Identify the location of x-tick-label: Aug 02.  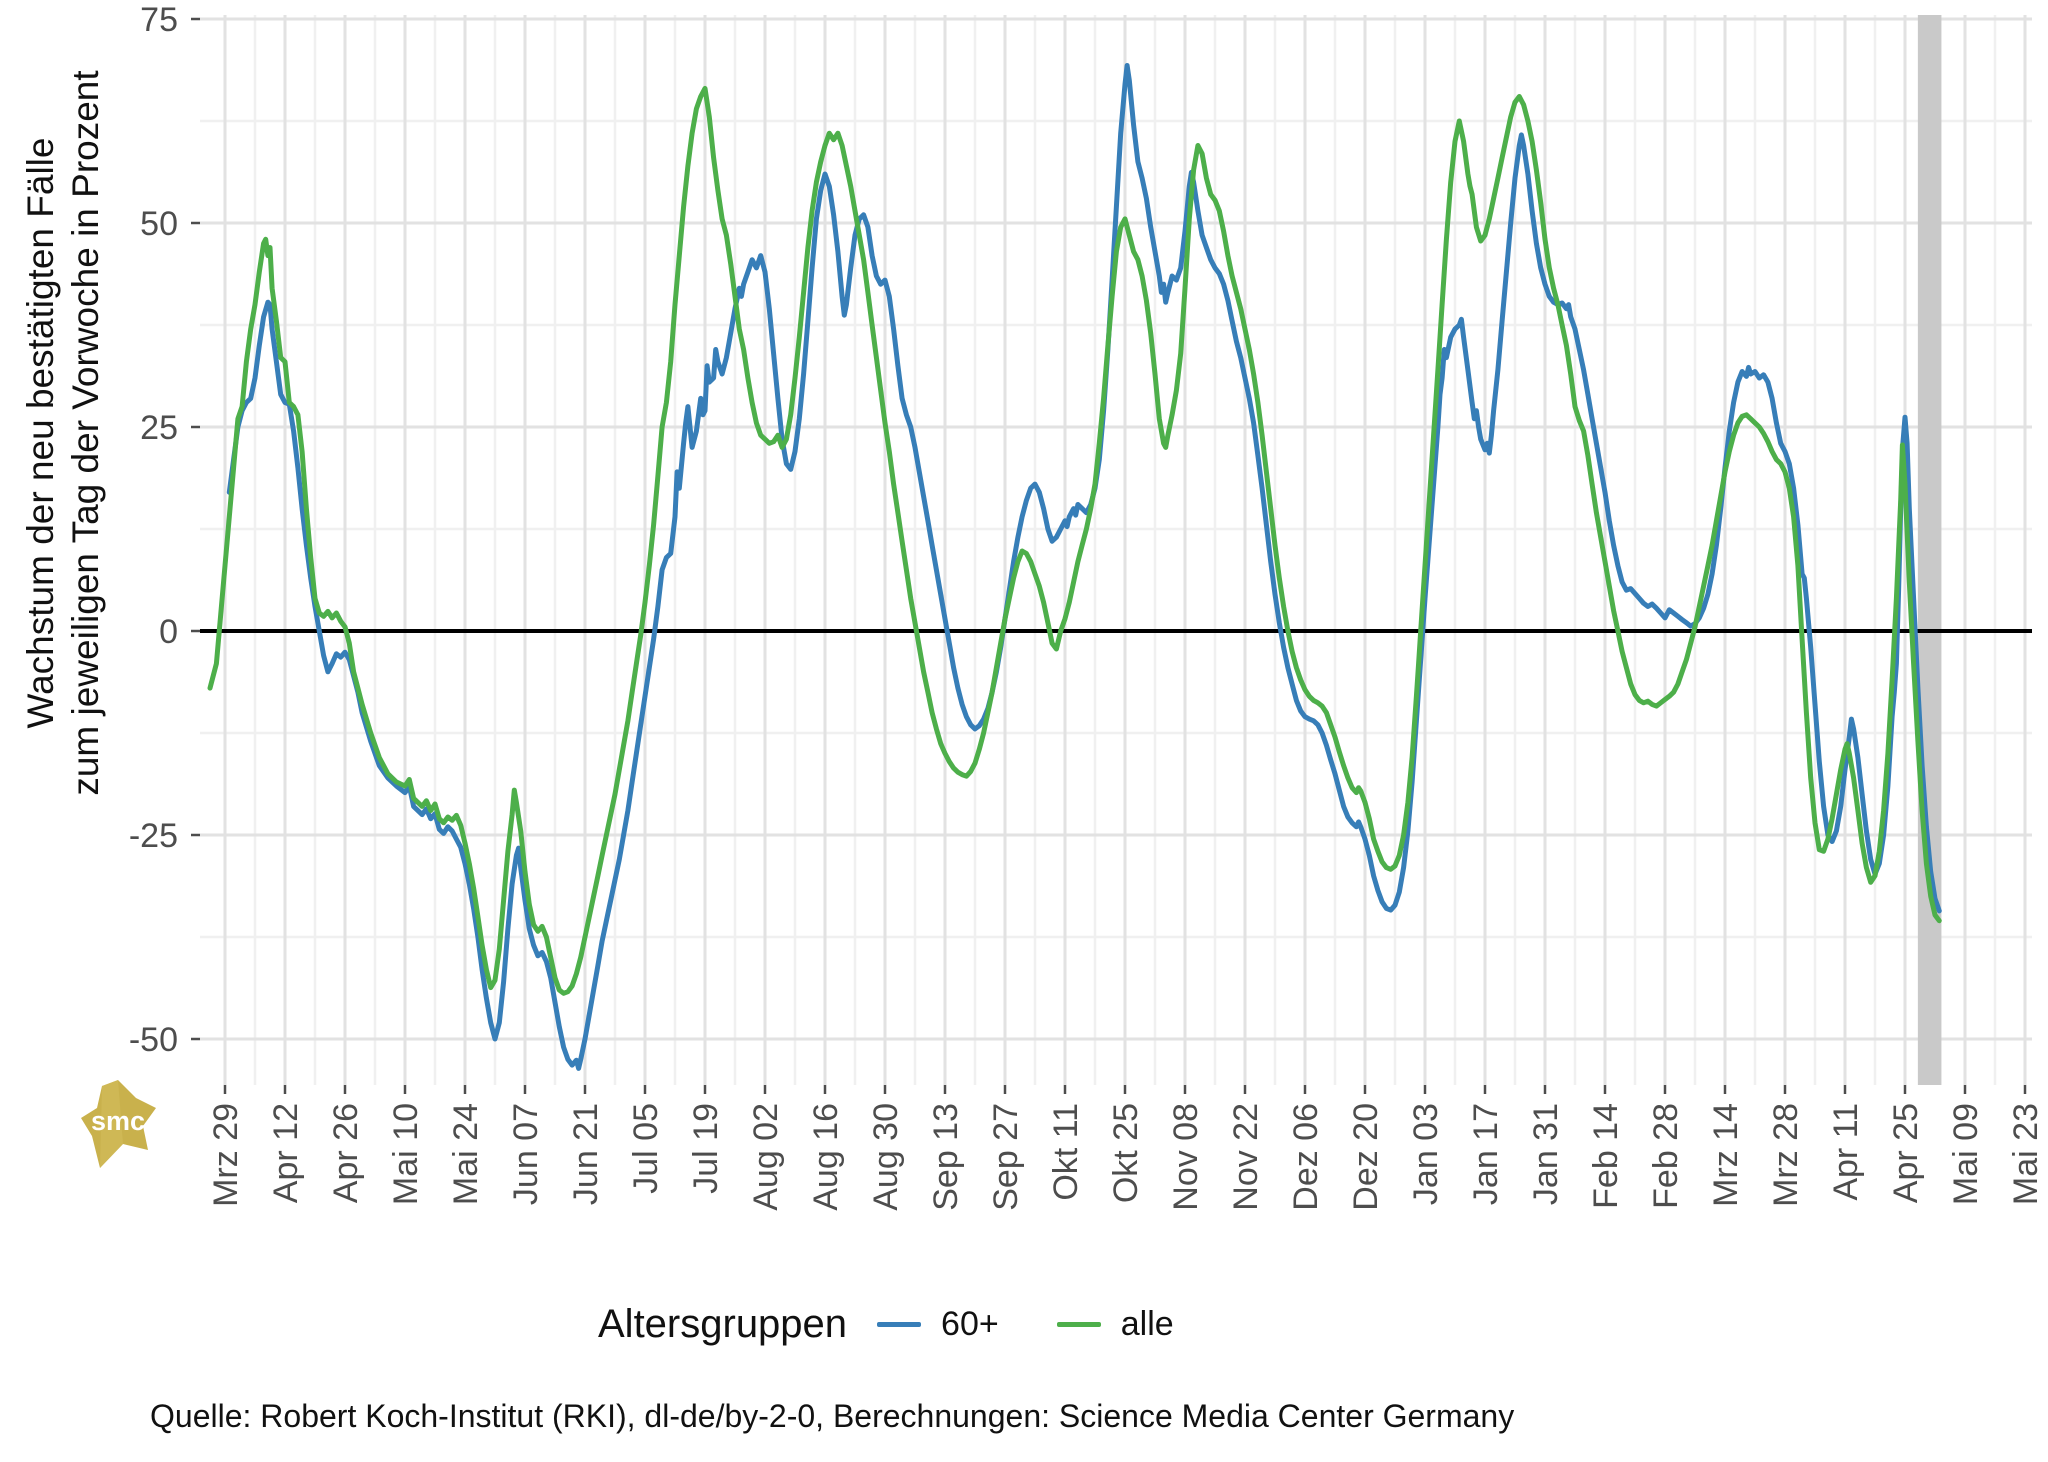
(766, 1157).